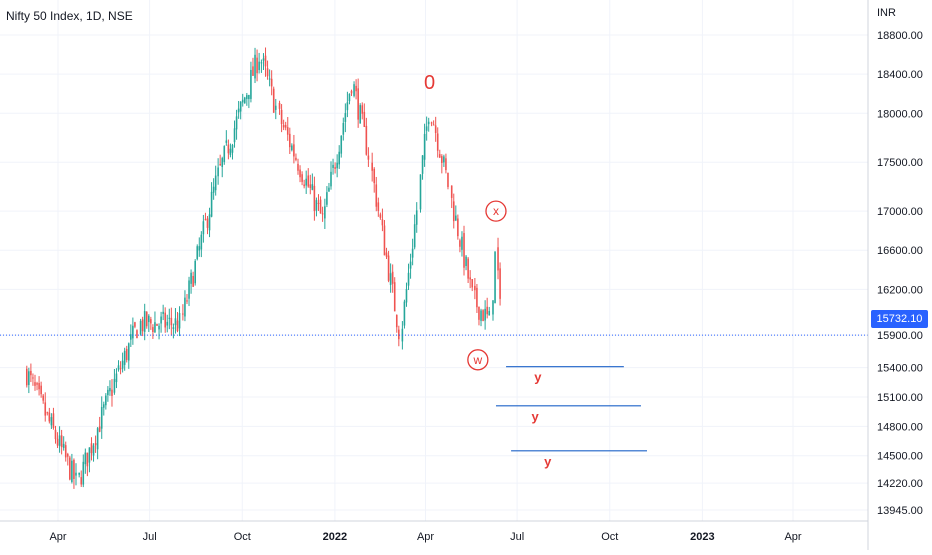  Describe the element at coordinates (429, 83) in the screenshot. I see `wave-label: 0` at that location.